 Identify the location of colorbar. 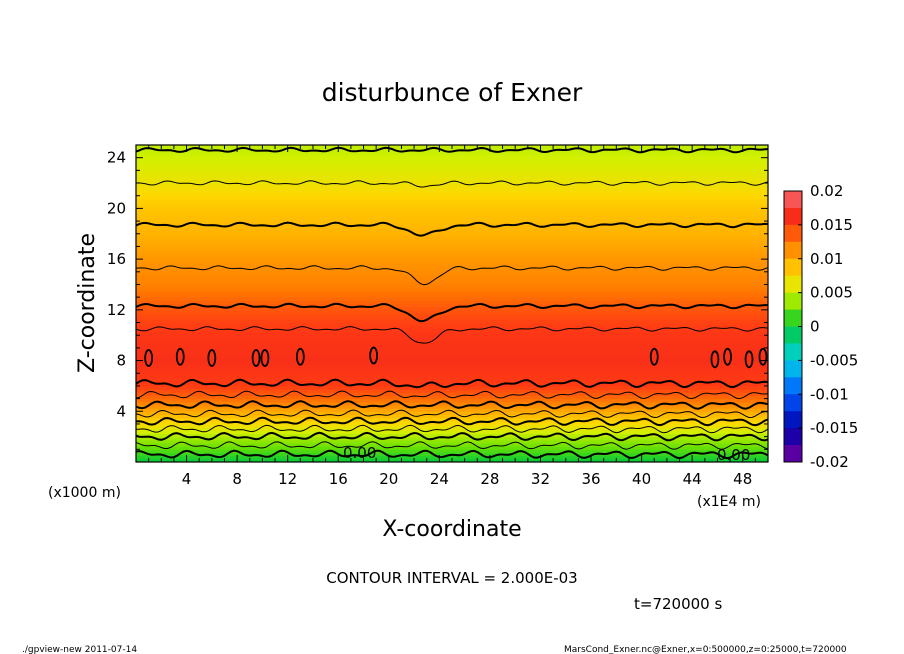
(793, 327).